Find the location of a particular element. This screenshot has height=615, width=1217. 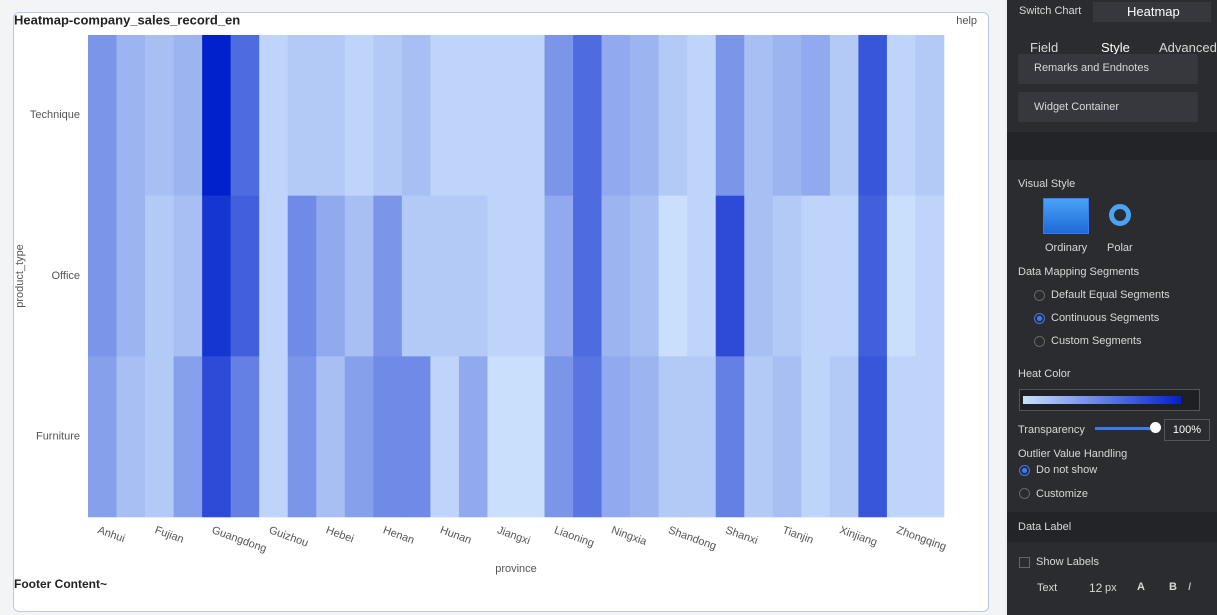

slider is located at coordinates (1126, 428).